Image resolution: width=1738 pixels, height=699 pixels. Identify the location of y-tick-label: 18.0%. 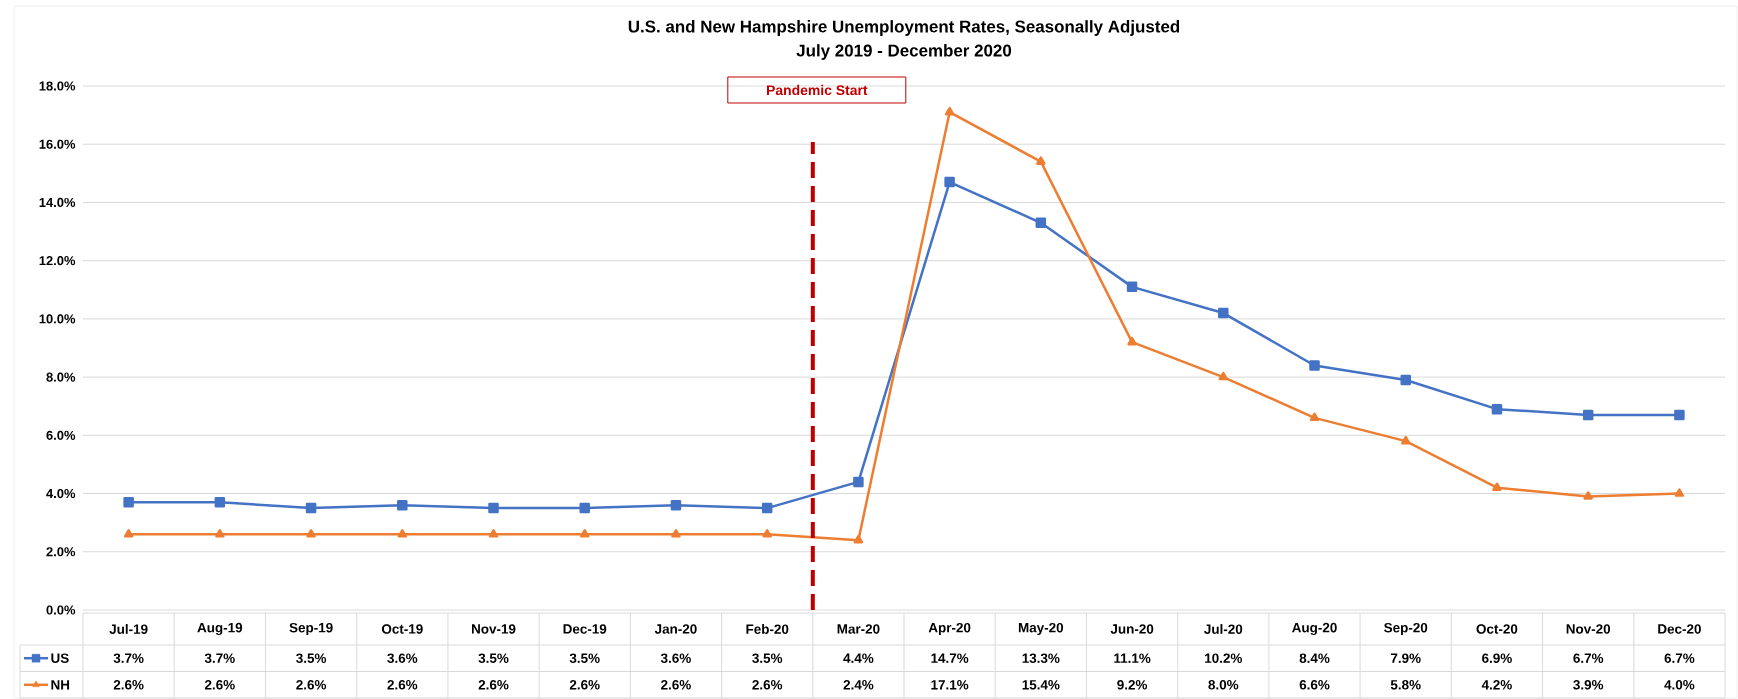
(57, 86).